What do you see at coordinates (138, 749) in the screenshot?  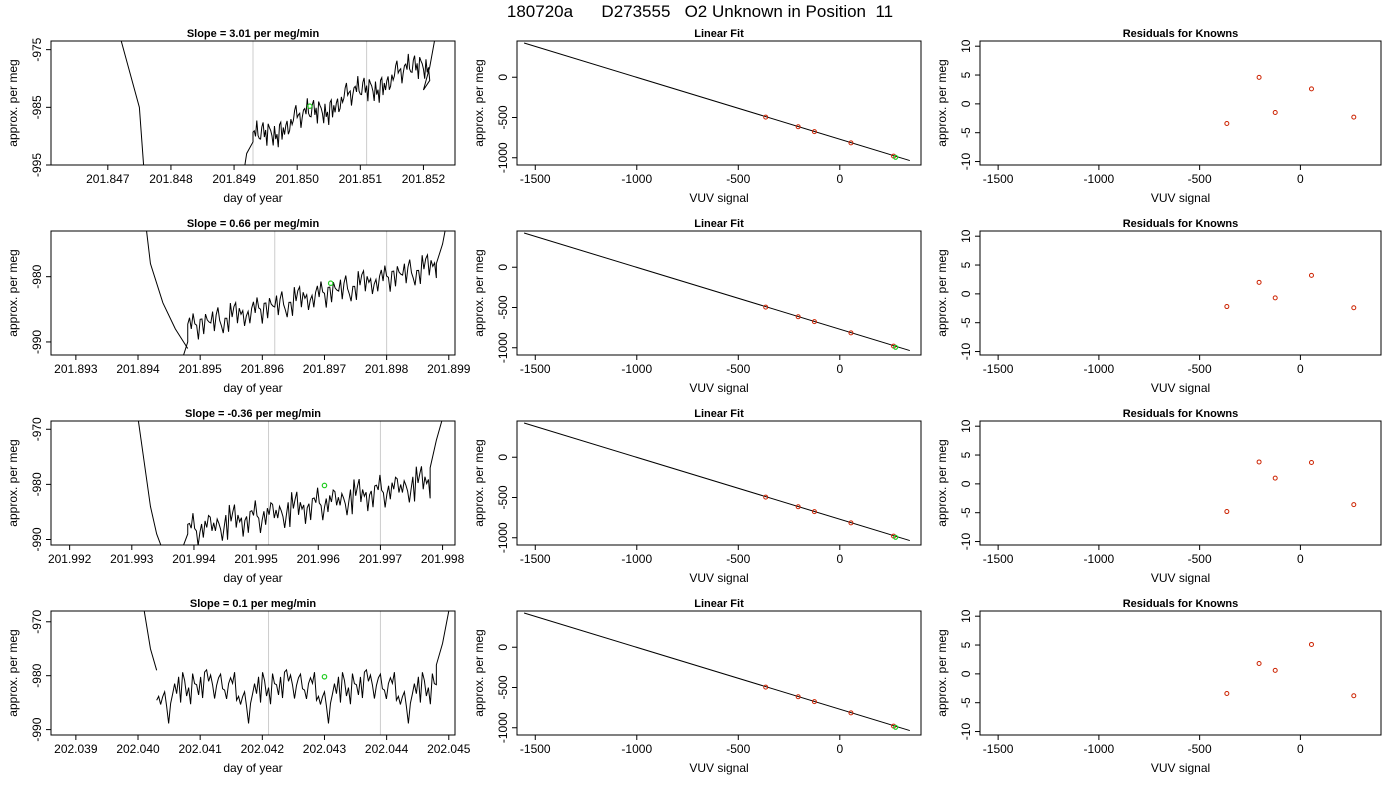 I see `x-tick-label: 202.040` at bounding box center [138, 749].